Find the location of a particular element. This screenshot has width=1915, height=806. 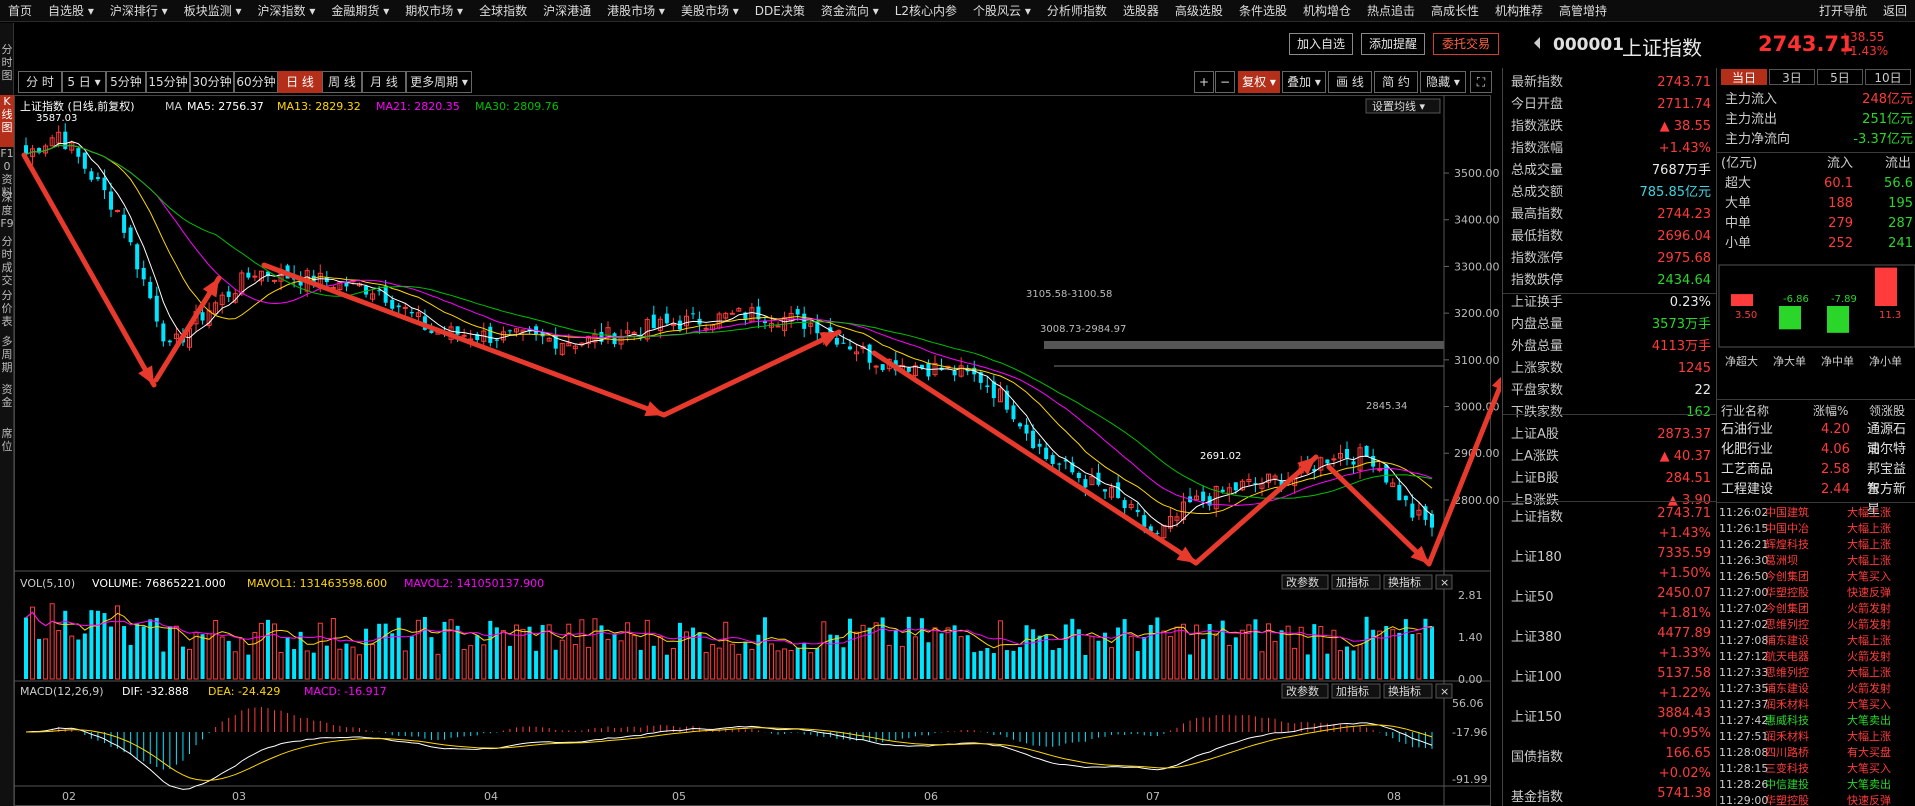

industry-row: 石油行业 4.20 通源石油 is located at coordinates (1816, 438).